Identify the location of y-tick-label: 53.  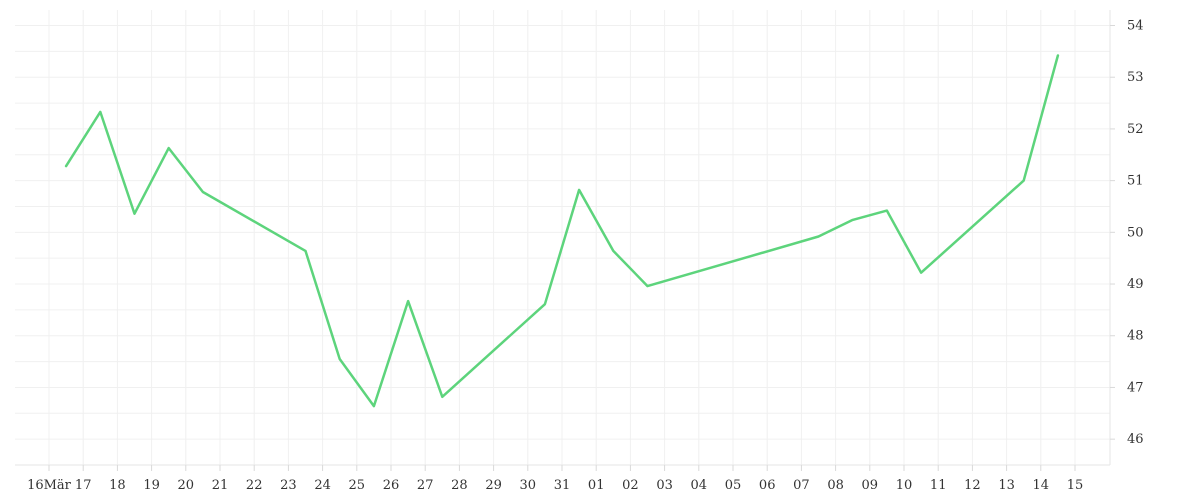
(1135, 77).